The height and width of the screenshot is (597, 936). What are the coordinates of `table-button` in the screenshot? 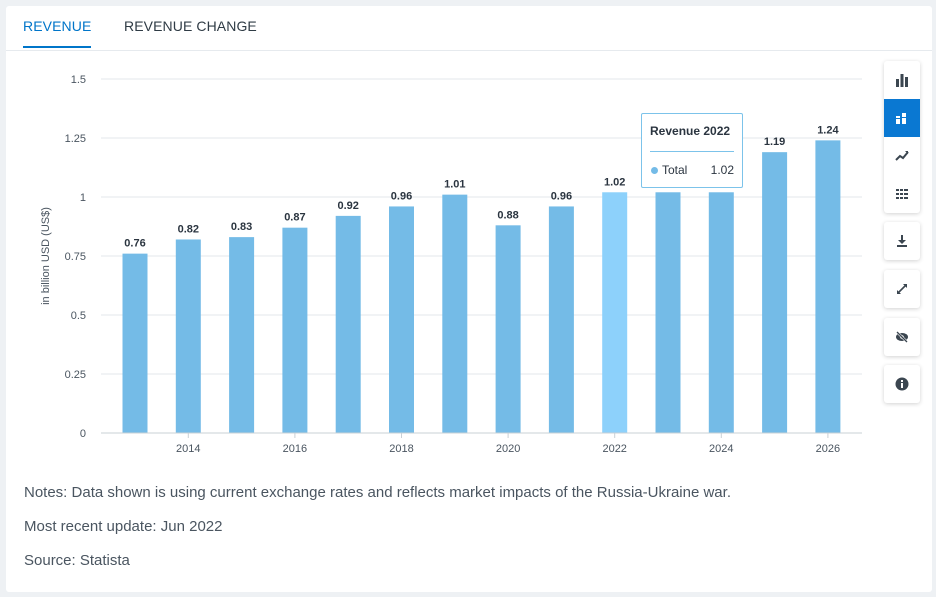 It's located at (902, 194).